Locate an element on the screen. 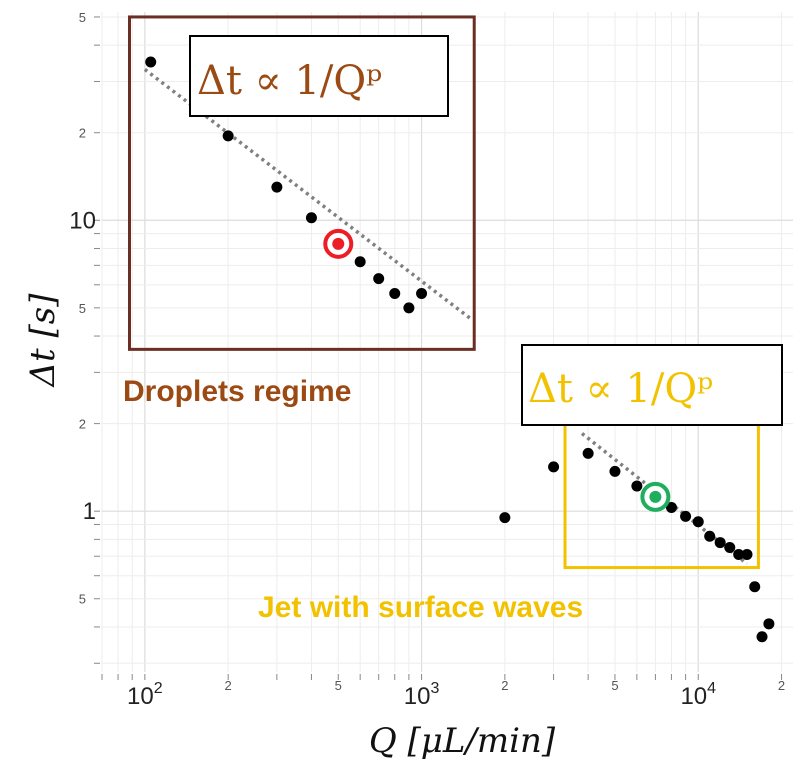 This screenshot has height=764, width=810. fit-line is located at coordinates (307, 194).